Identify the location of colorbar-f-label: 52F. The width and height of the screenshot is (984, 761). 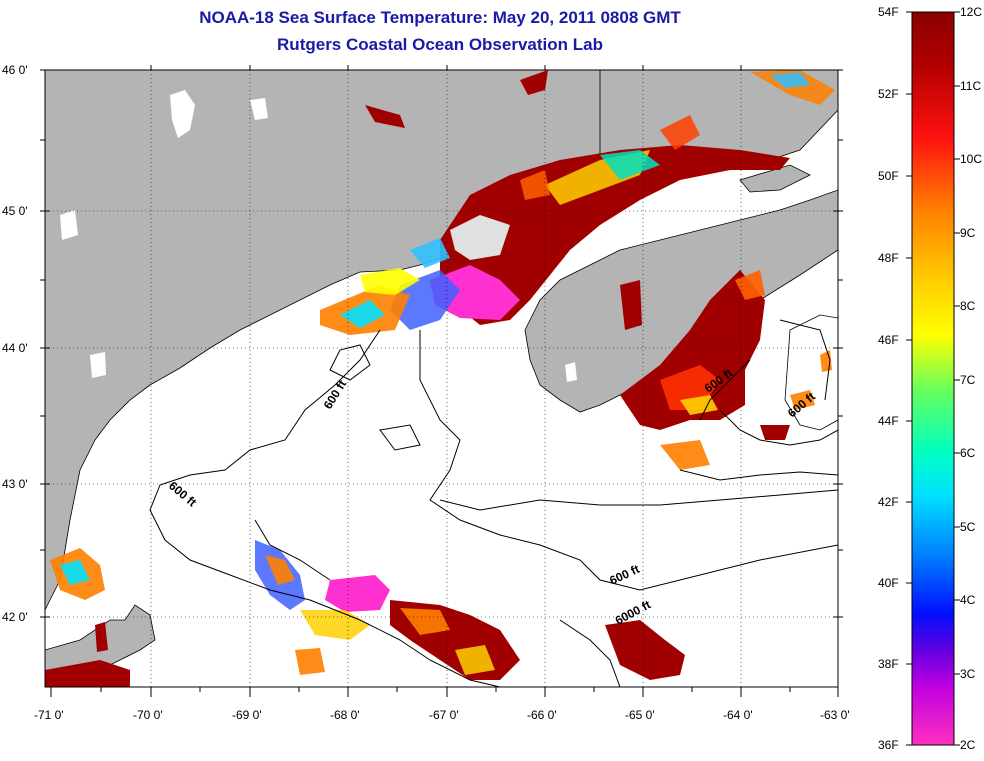
(888, 94).